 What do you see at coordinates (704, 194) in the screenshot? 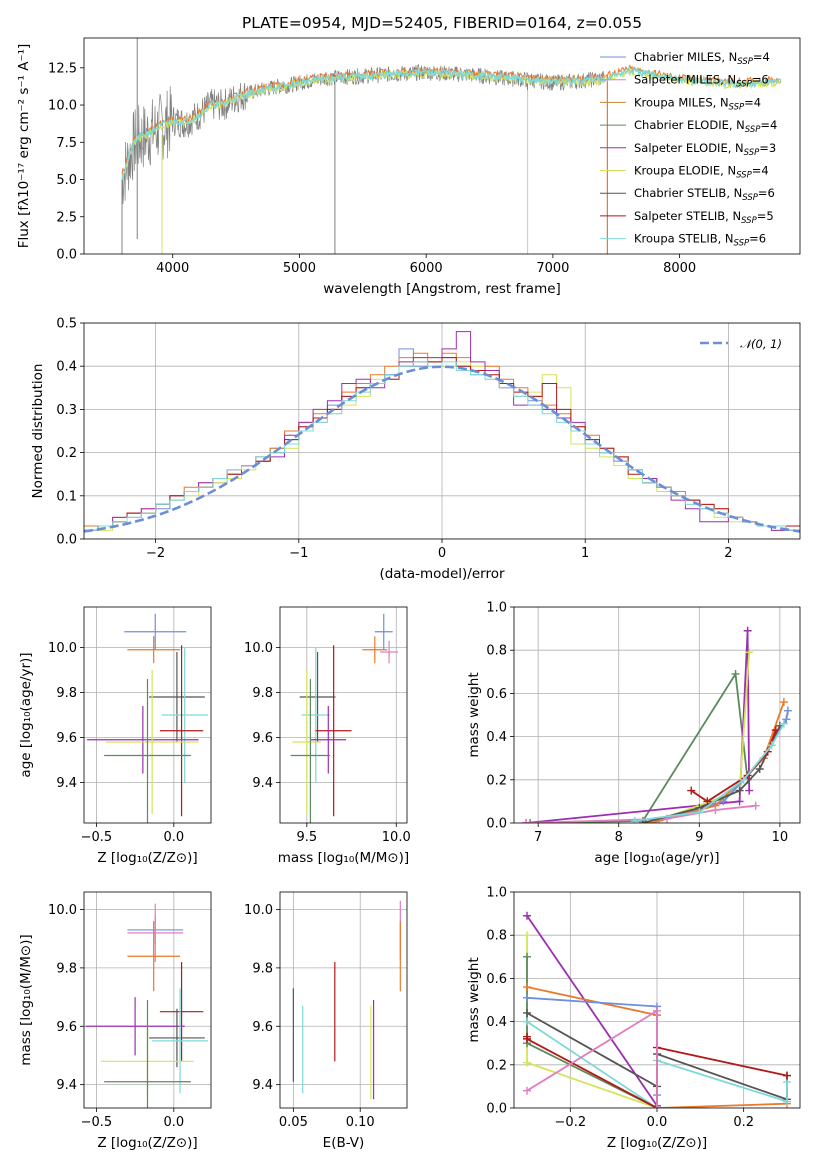
I see `spectrum-legend-entry: Chabrier STELIB, NSSP=6` at bounding box center [704, 194].